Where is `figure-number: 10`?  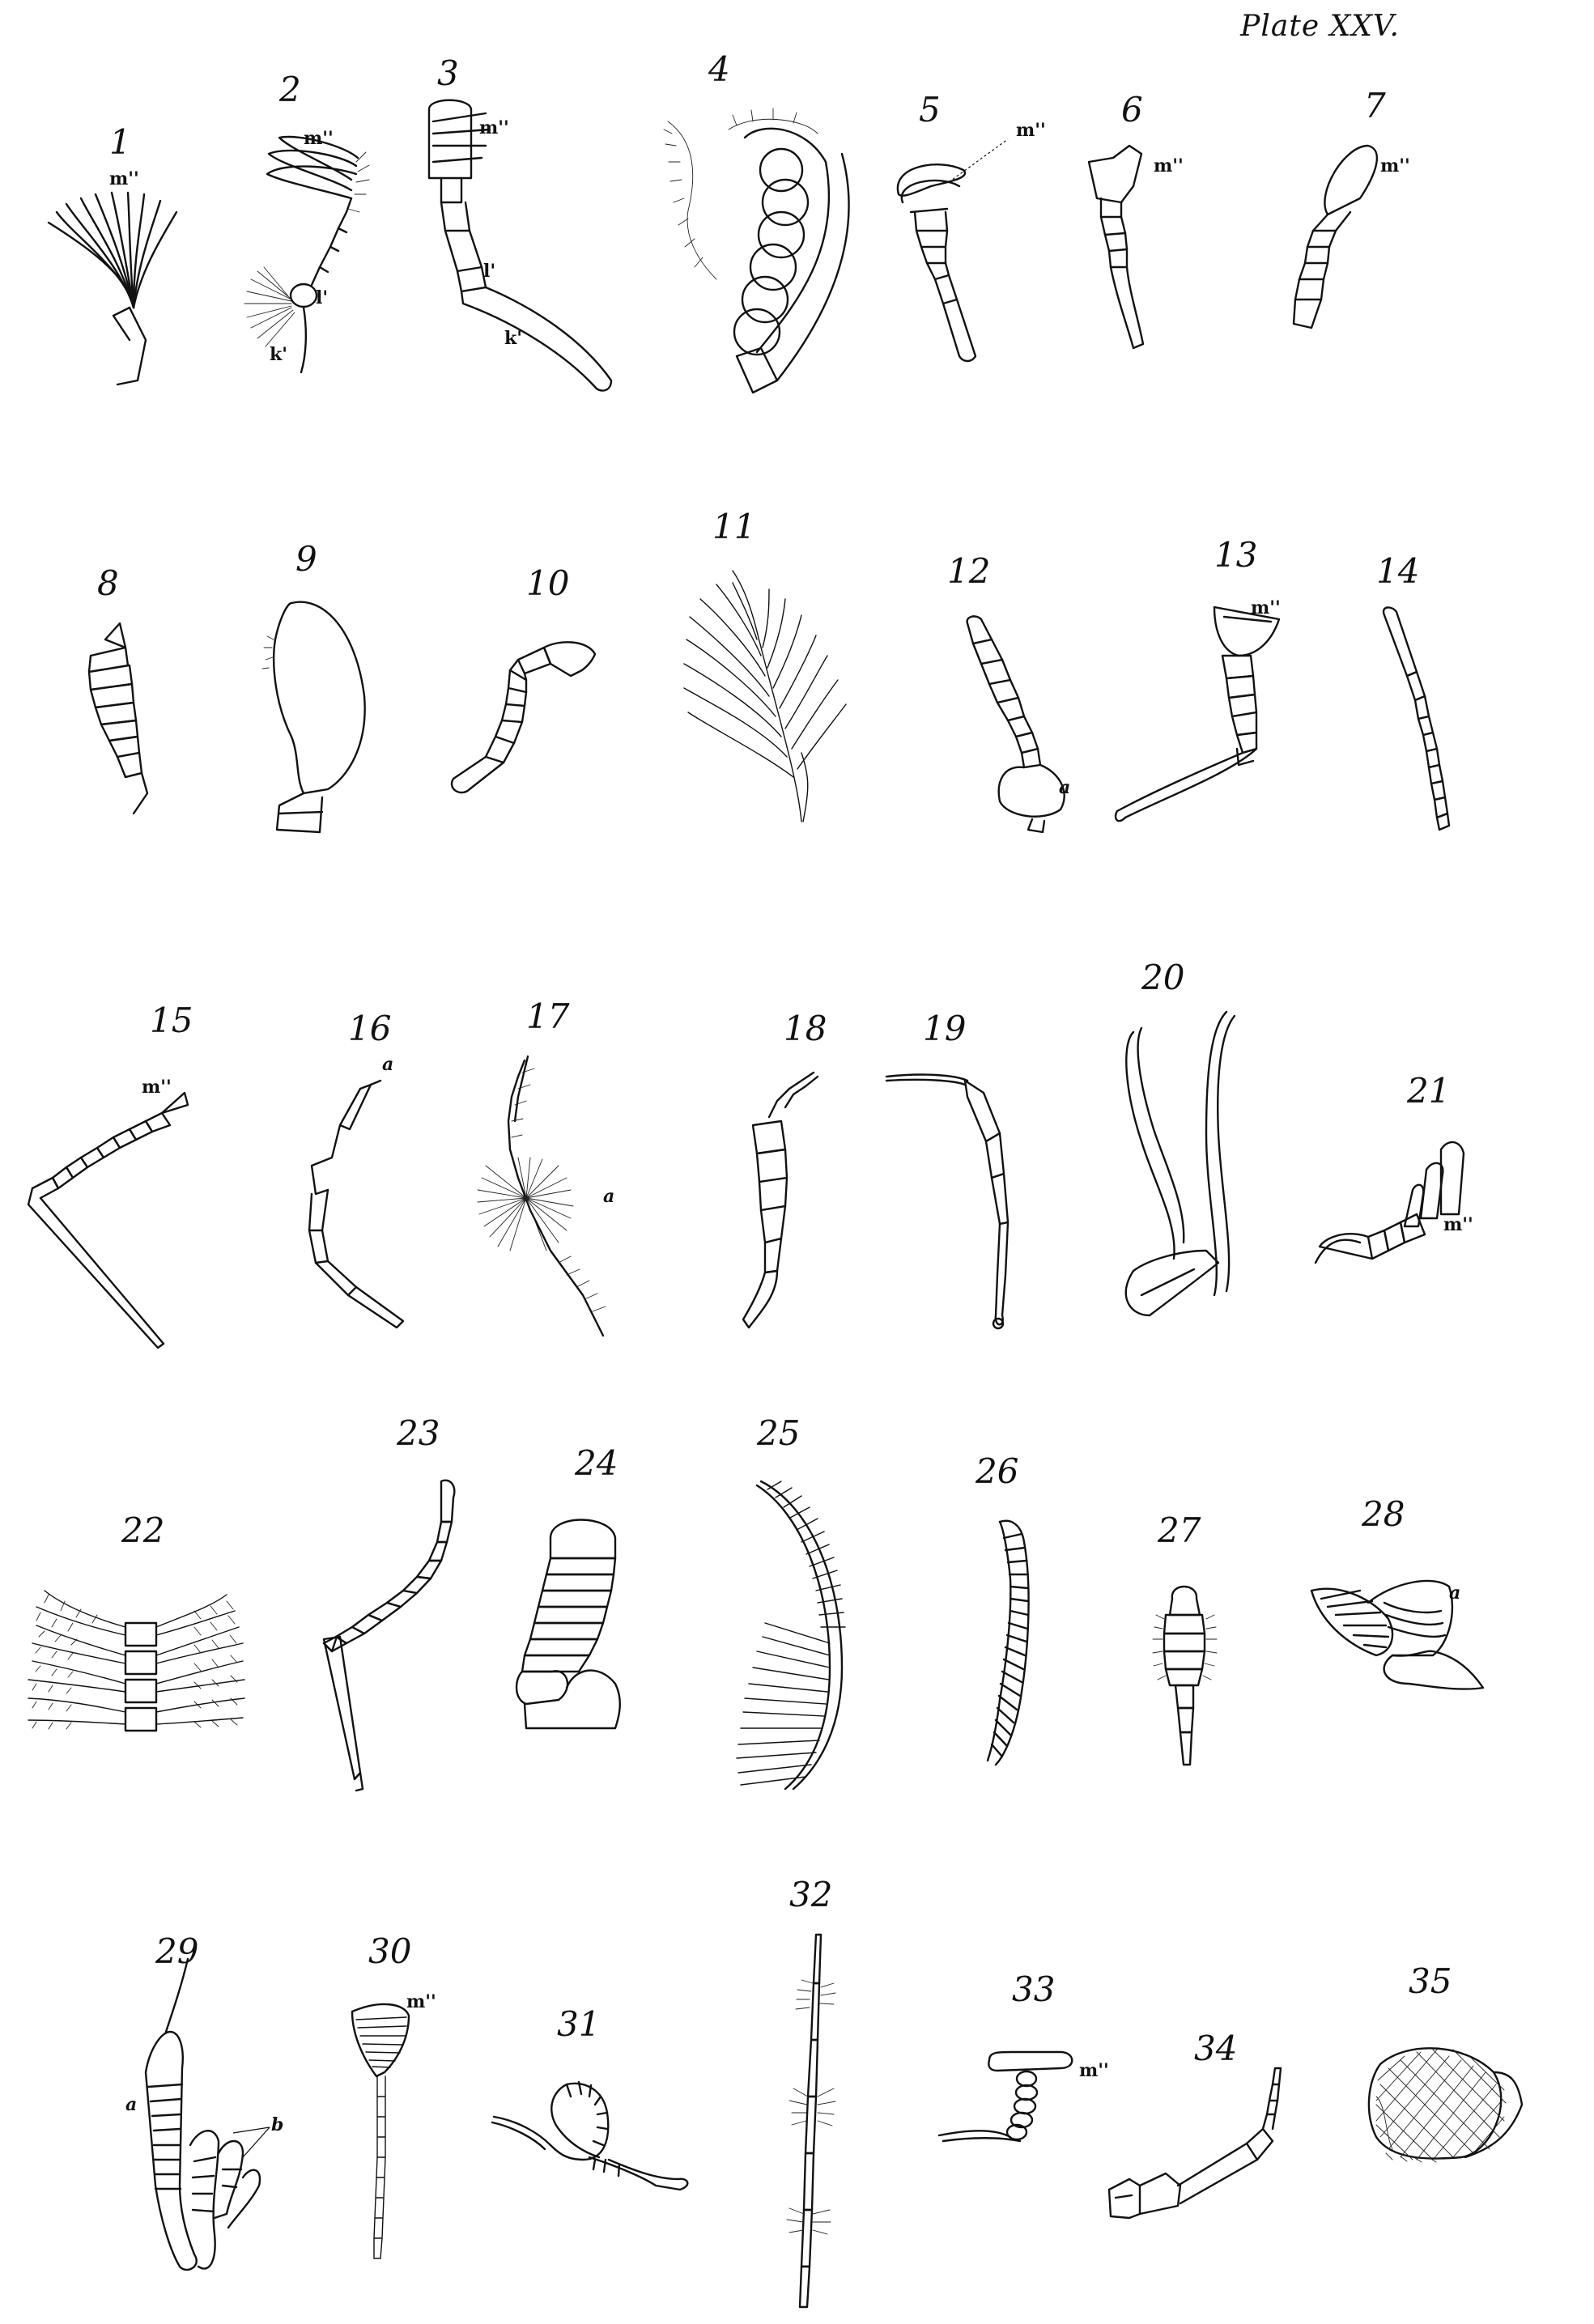
figure-number: 10 is located at coordinates (547, 583).